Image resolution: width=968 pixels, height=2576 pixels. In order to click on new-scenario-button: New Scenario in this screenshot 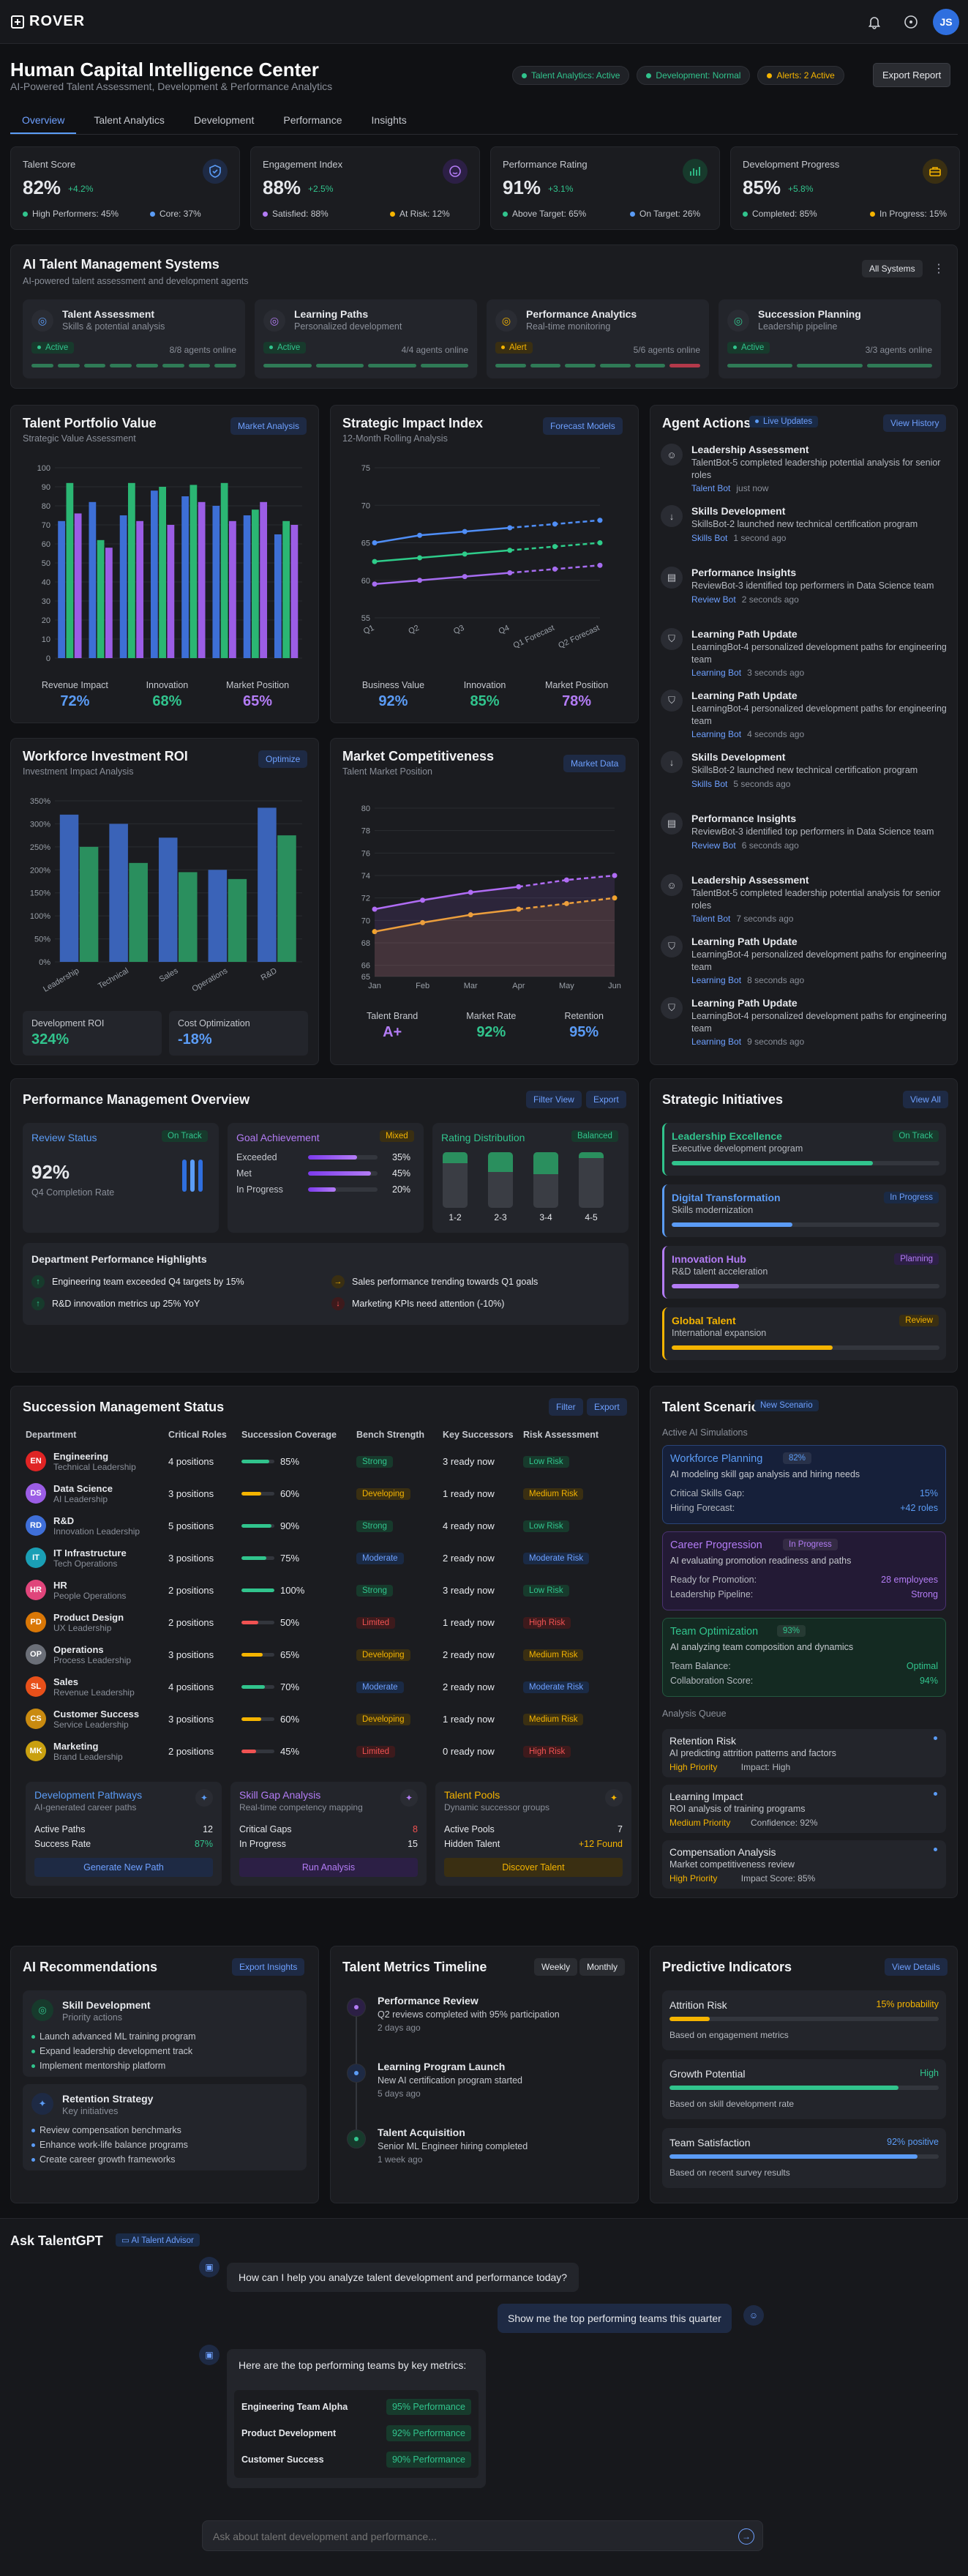, I will do `click(786, 1405)`.